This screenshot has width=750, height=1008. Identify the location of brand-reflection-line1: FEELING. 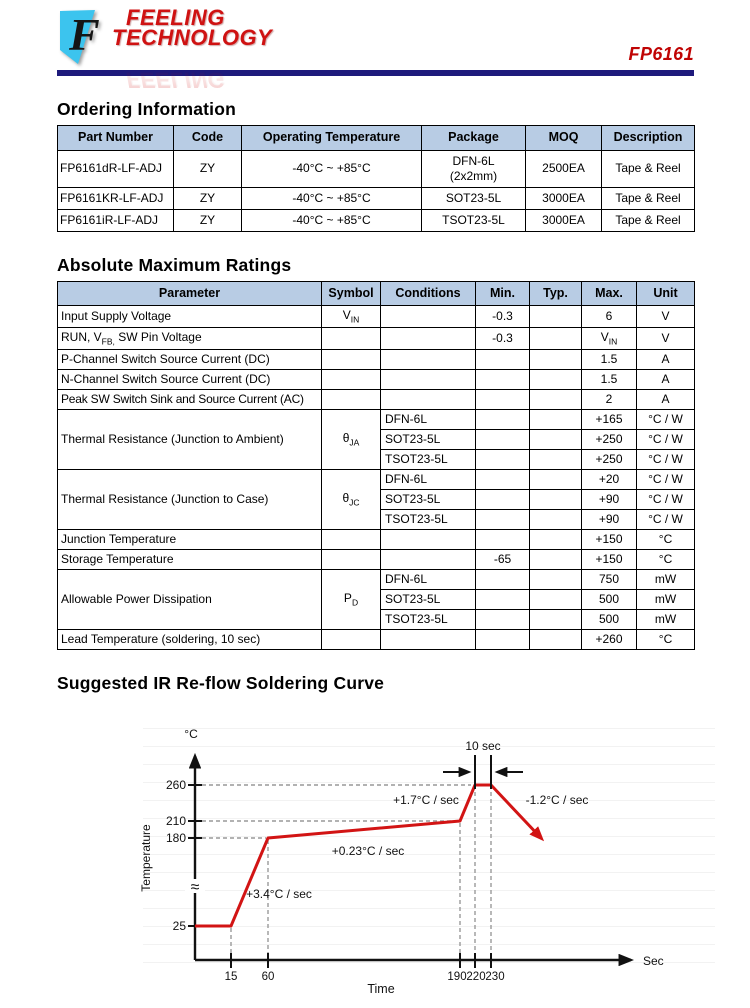
(175, 80).